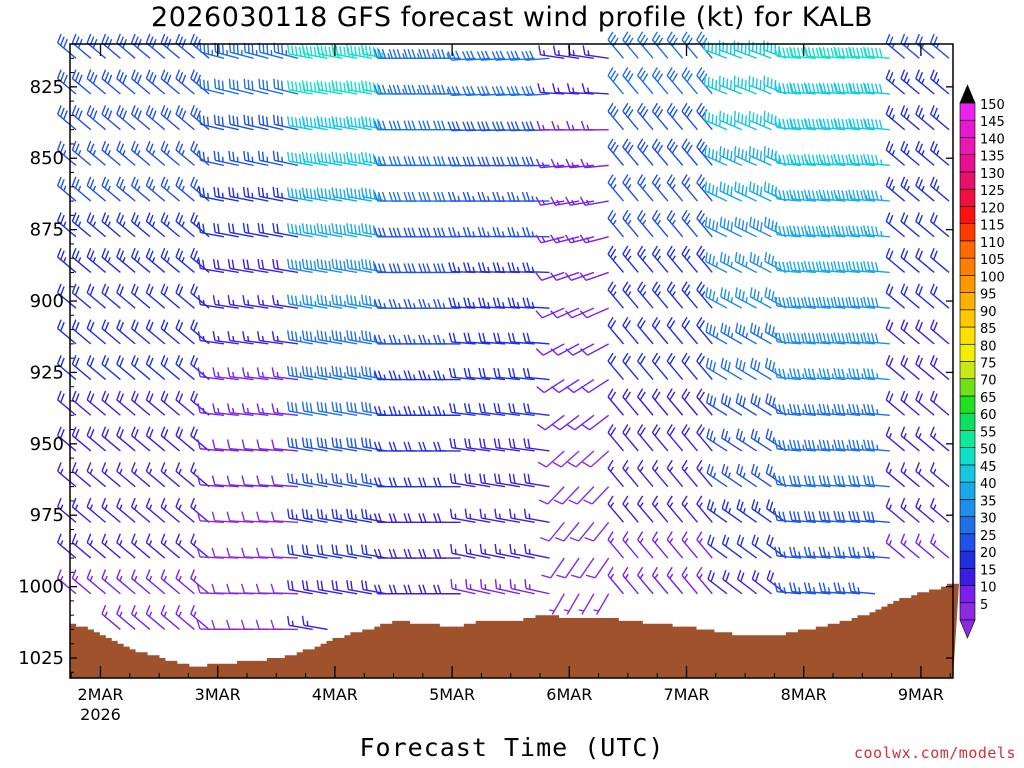  Describe the element at coordinates (514, 630) in the screenshot. I see `terrain-shading` at that location.